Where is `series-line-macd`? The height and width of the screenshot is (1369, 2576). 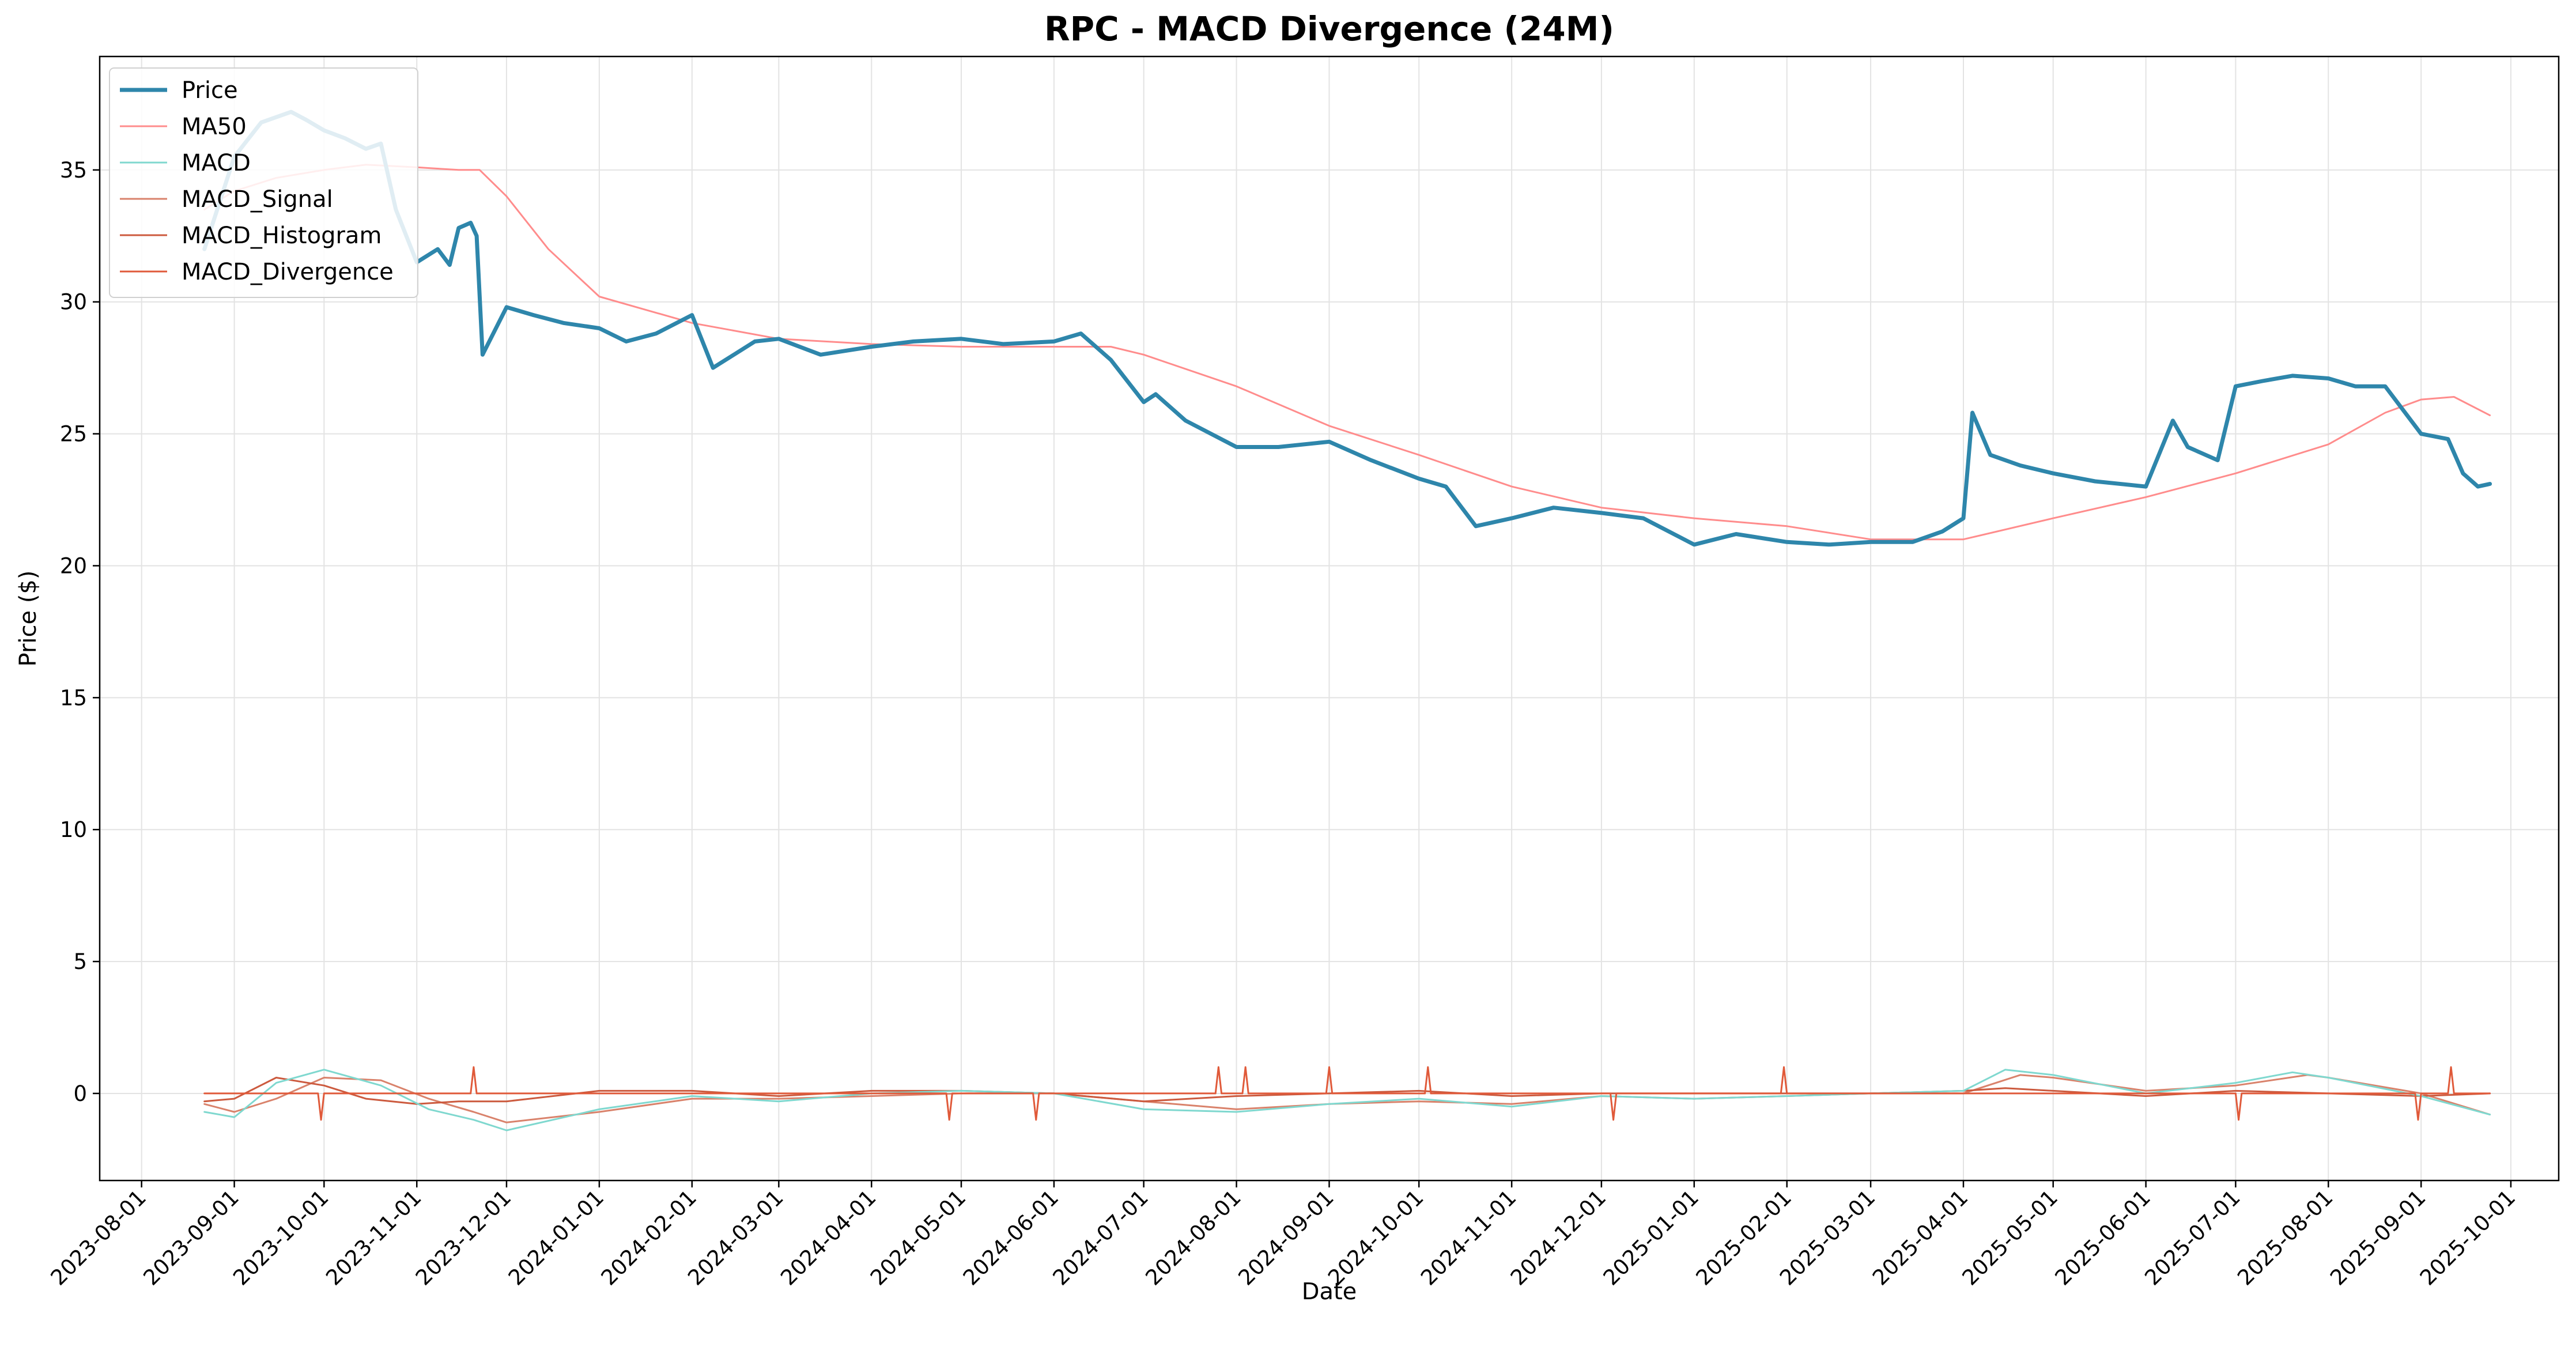 series-line-macd is located at coordinates (1347, 1100).